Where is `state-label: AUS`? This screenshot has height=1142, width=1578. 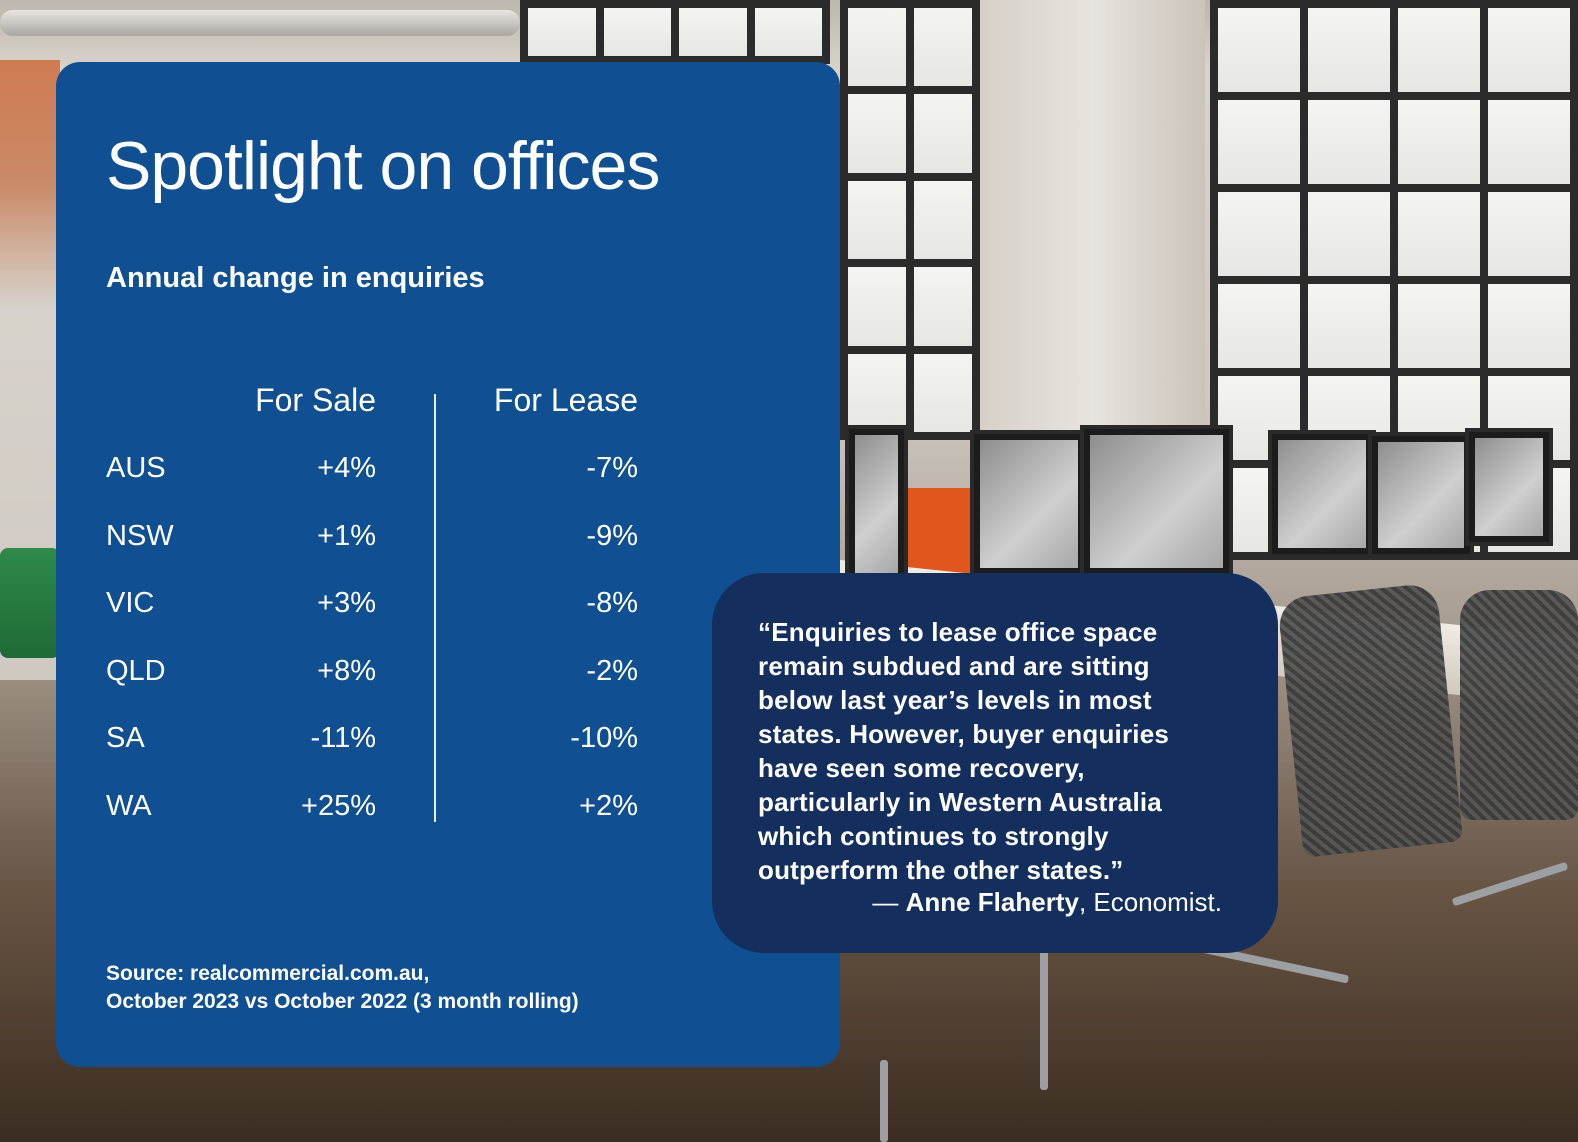 state-label: AUS is located at coordinates (136, 468).